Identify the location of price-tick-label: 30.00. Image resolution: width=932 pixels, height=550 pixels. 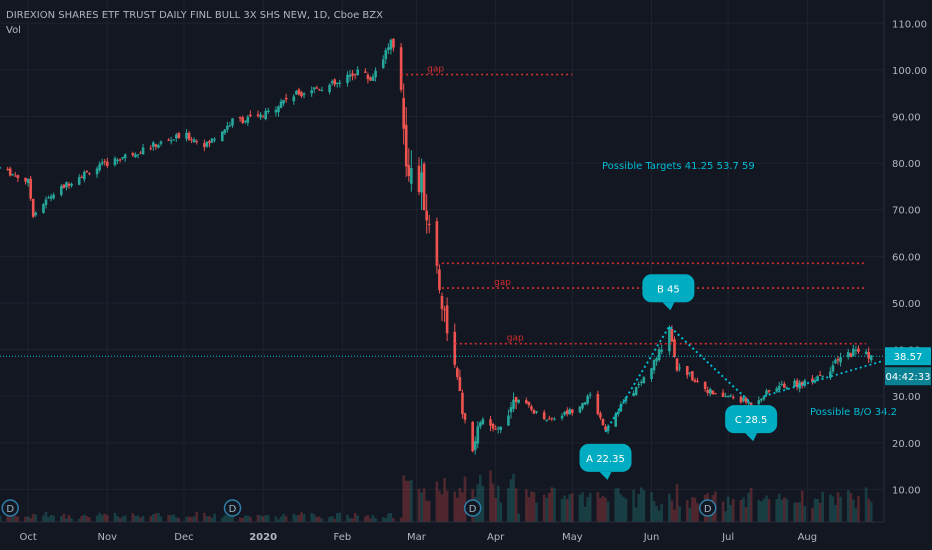
(906, 397).